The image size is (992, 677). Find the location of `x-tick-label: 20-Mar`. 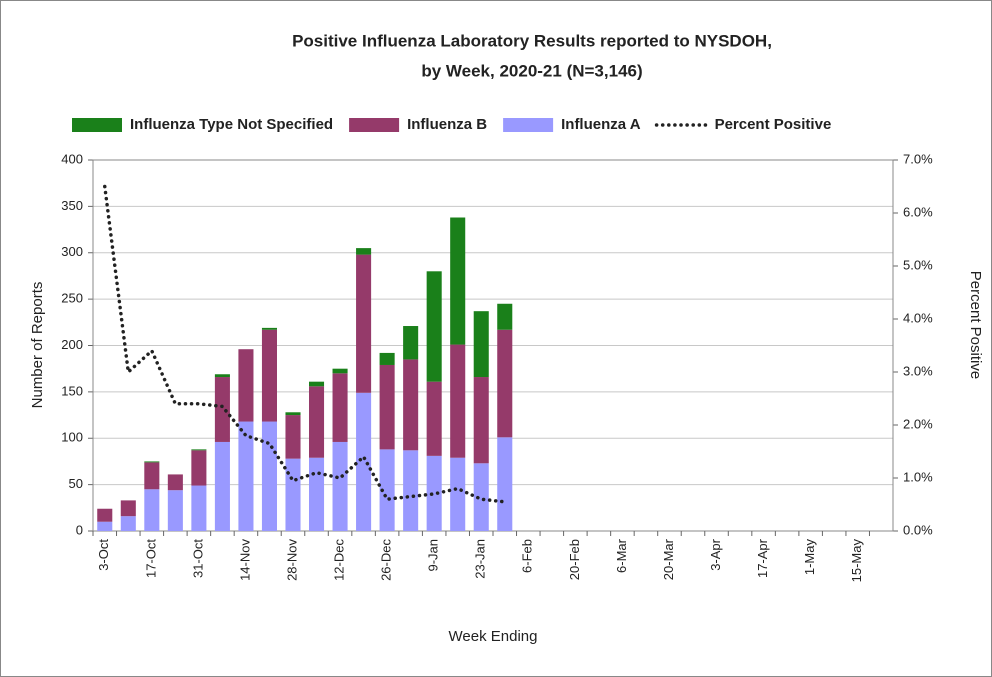

x-tick-label: 20-Mar is located at coordinates (668, 559).